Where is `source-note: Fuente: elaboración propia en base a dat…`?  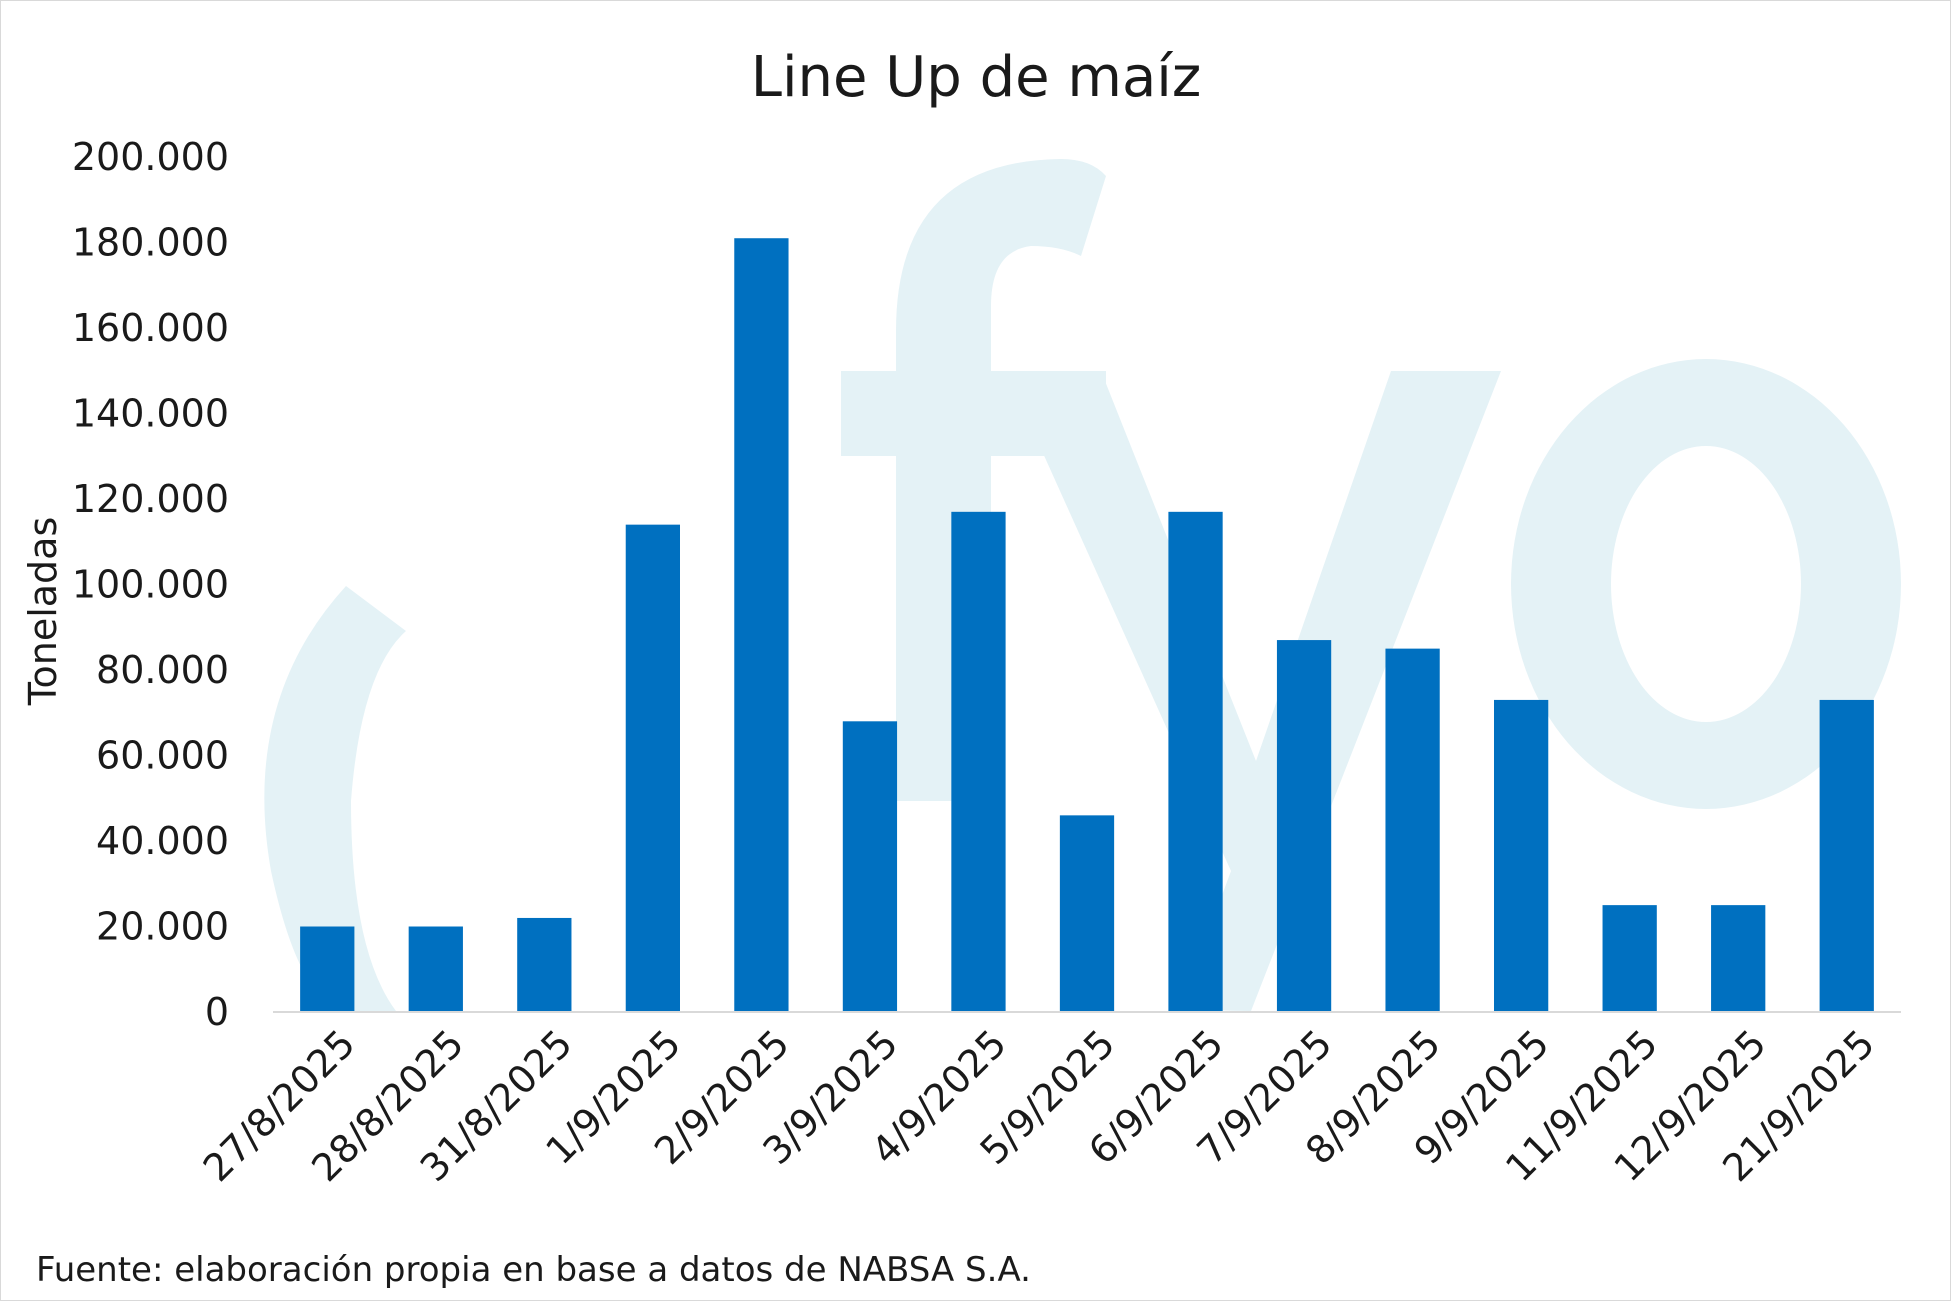
source-note: Fuente: elaboración propia en base a dat… is located at coordinates (533, 1270).